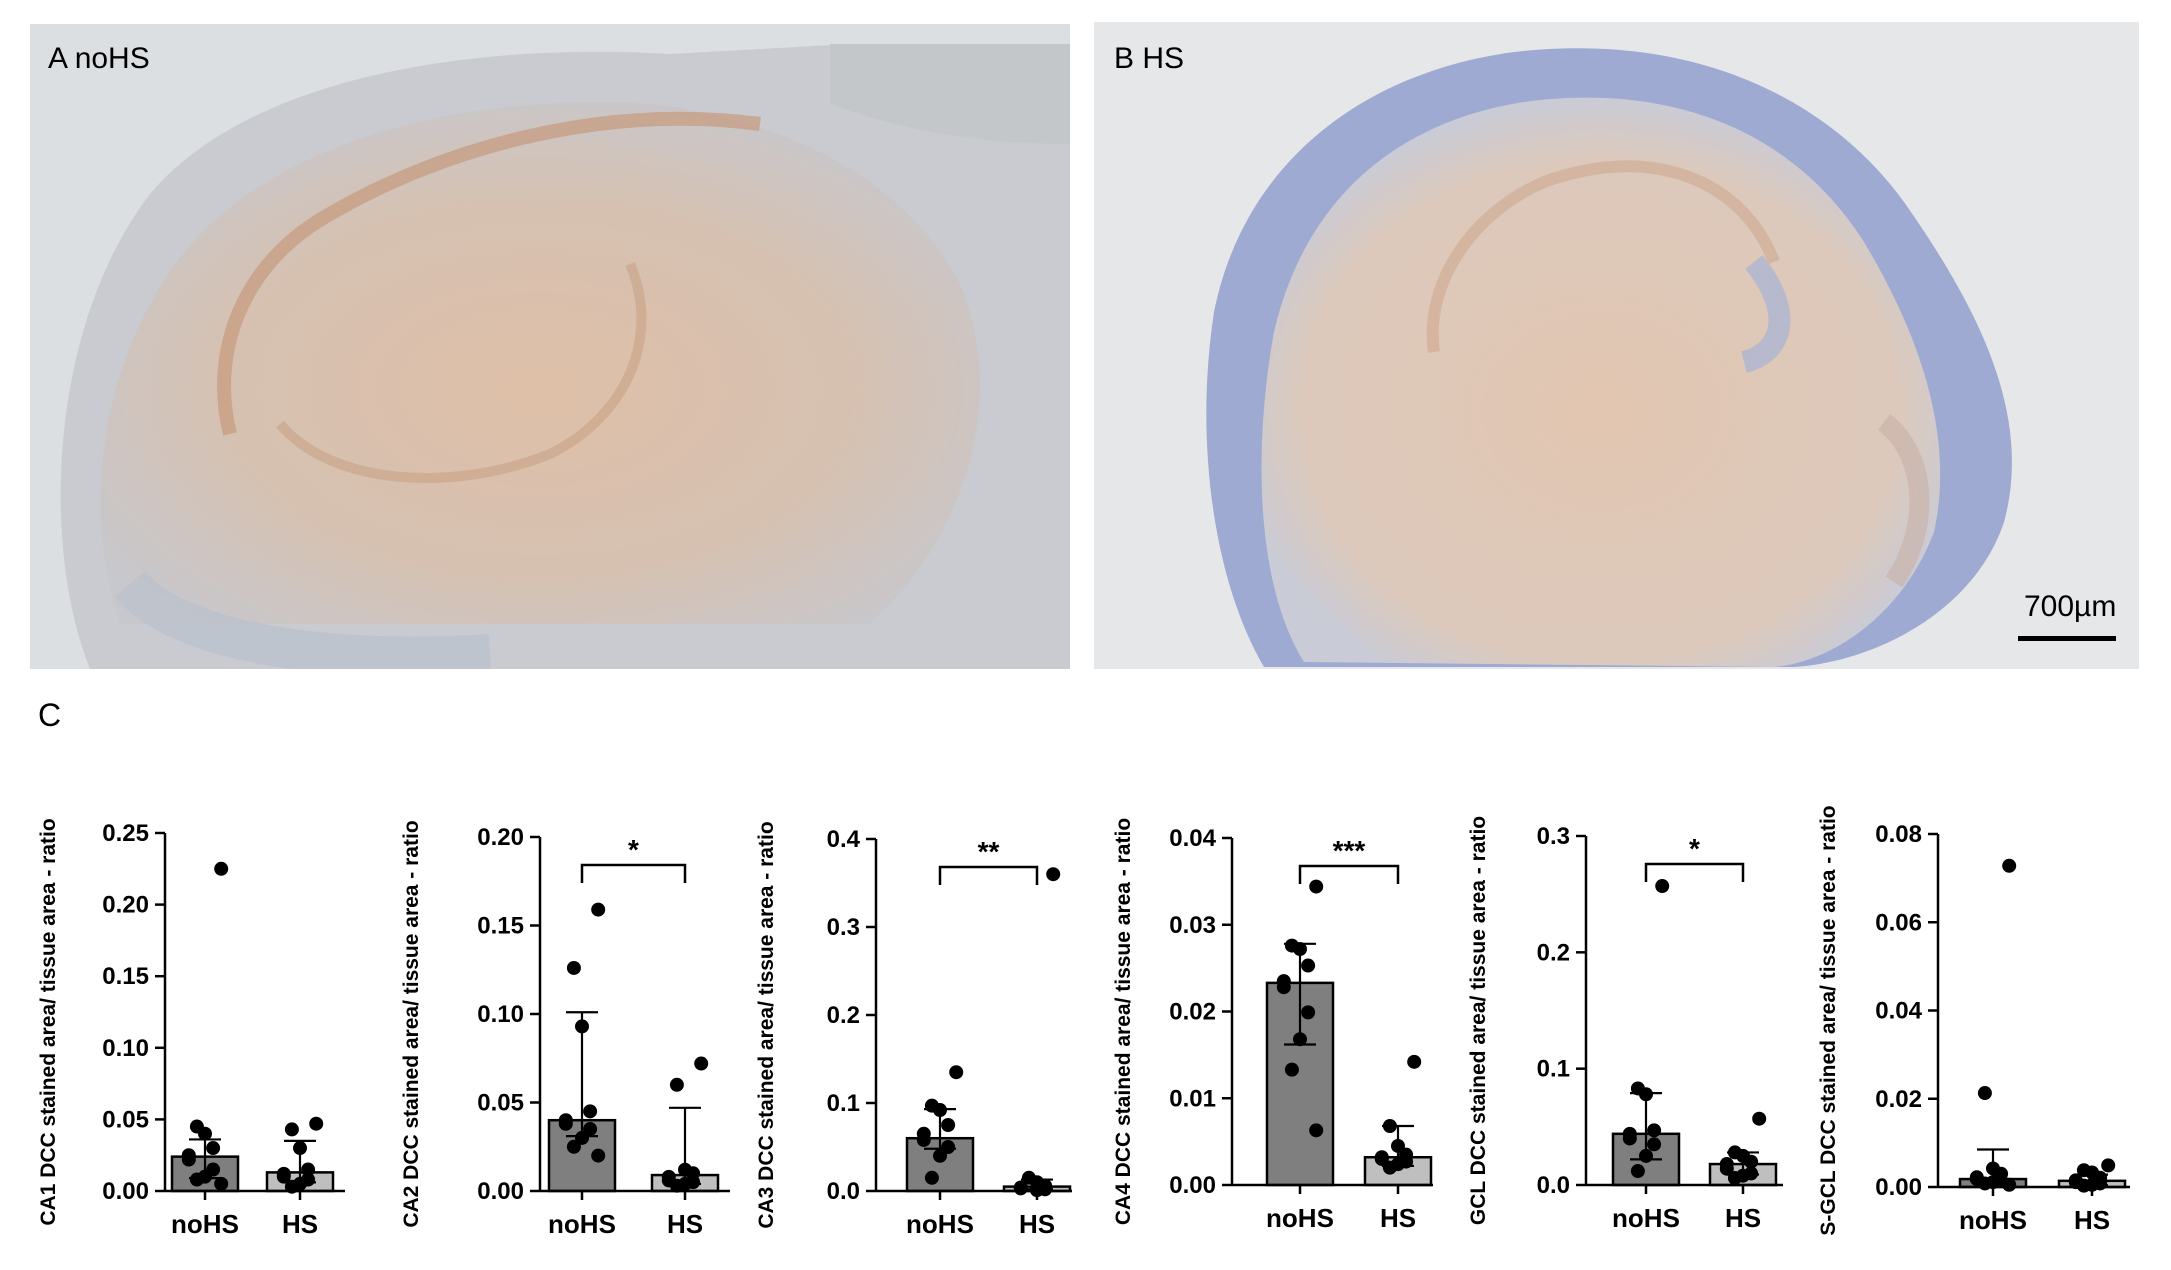 This screenshot has height=1270, width=2171. Describe the element at coordinates (1192, 1012) in the screenshot. I see `y-tick-label: 0.02` at that location.